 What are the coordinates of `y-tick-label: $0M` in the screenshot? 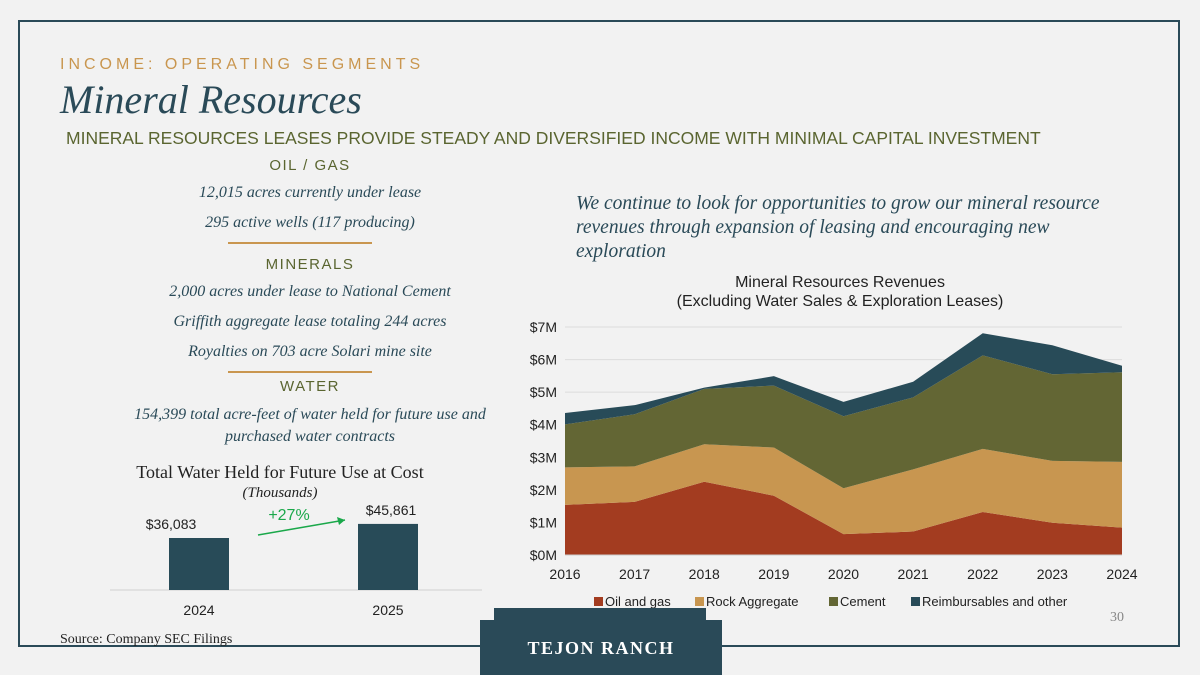 It's located at (543, 555).